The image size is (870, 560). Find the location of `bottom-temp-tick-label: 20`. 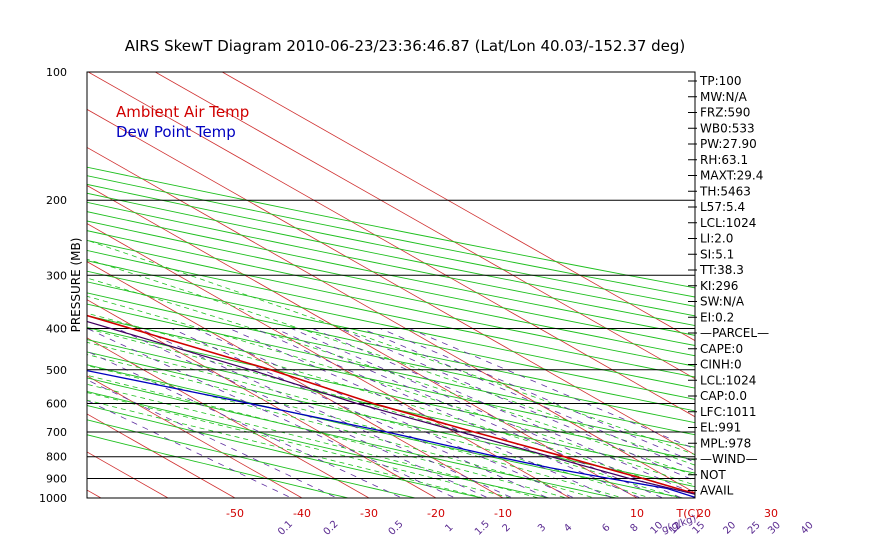

bottom-temp-tick-label: 20 is located at coordinates (704, 513).